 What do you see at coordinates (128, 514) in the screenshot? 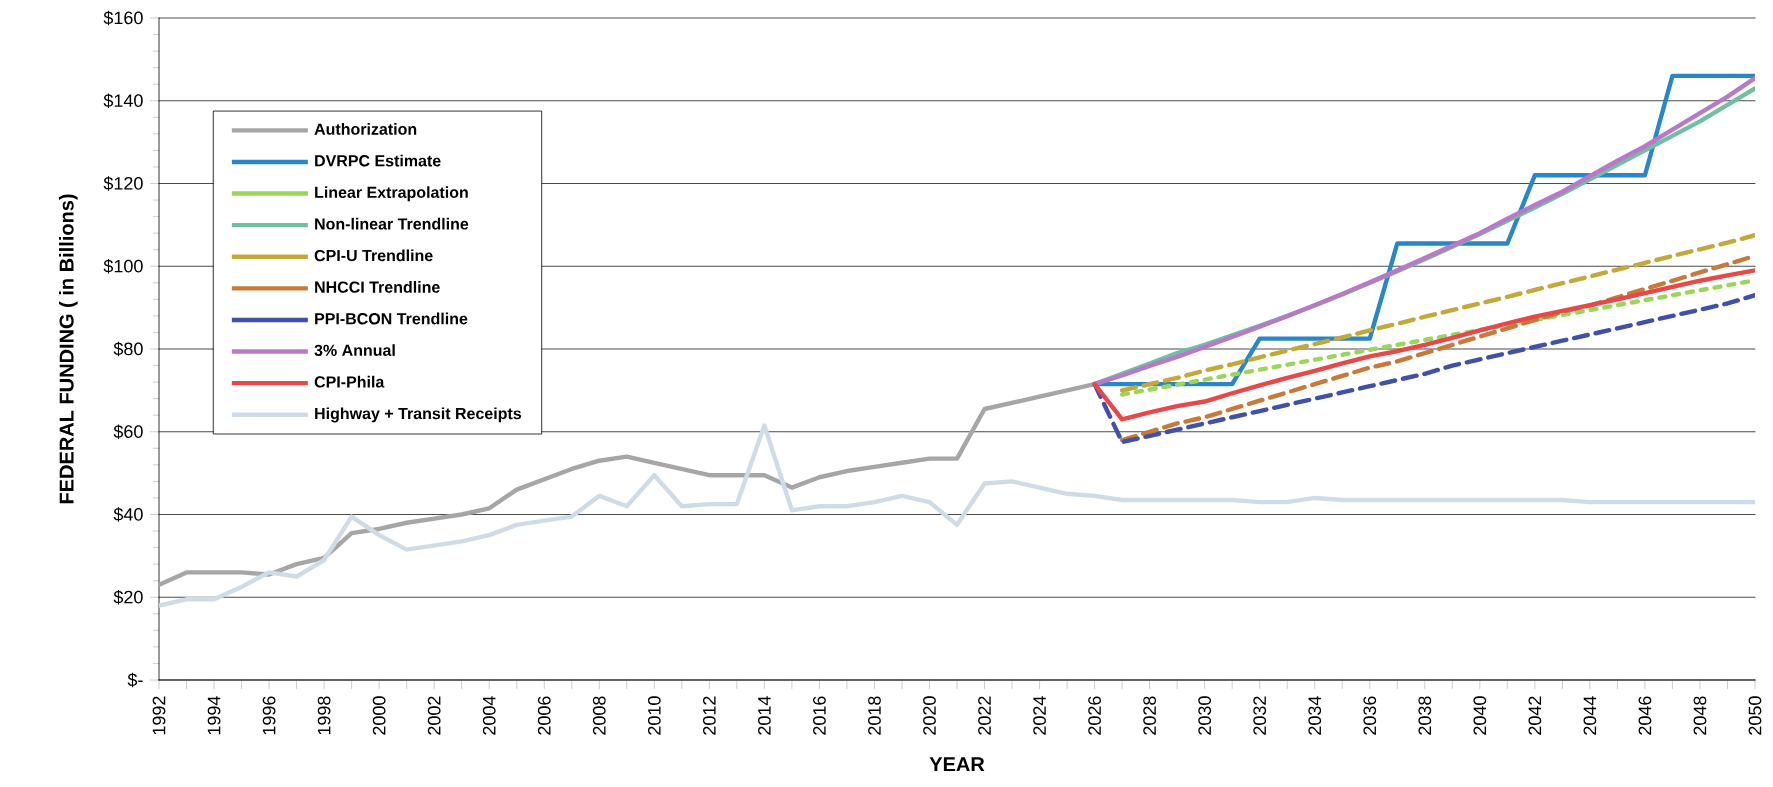
I see `y-tick-label: $40` at bounding box center [128, 514].